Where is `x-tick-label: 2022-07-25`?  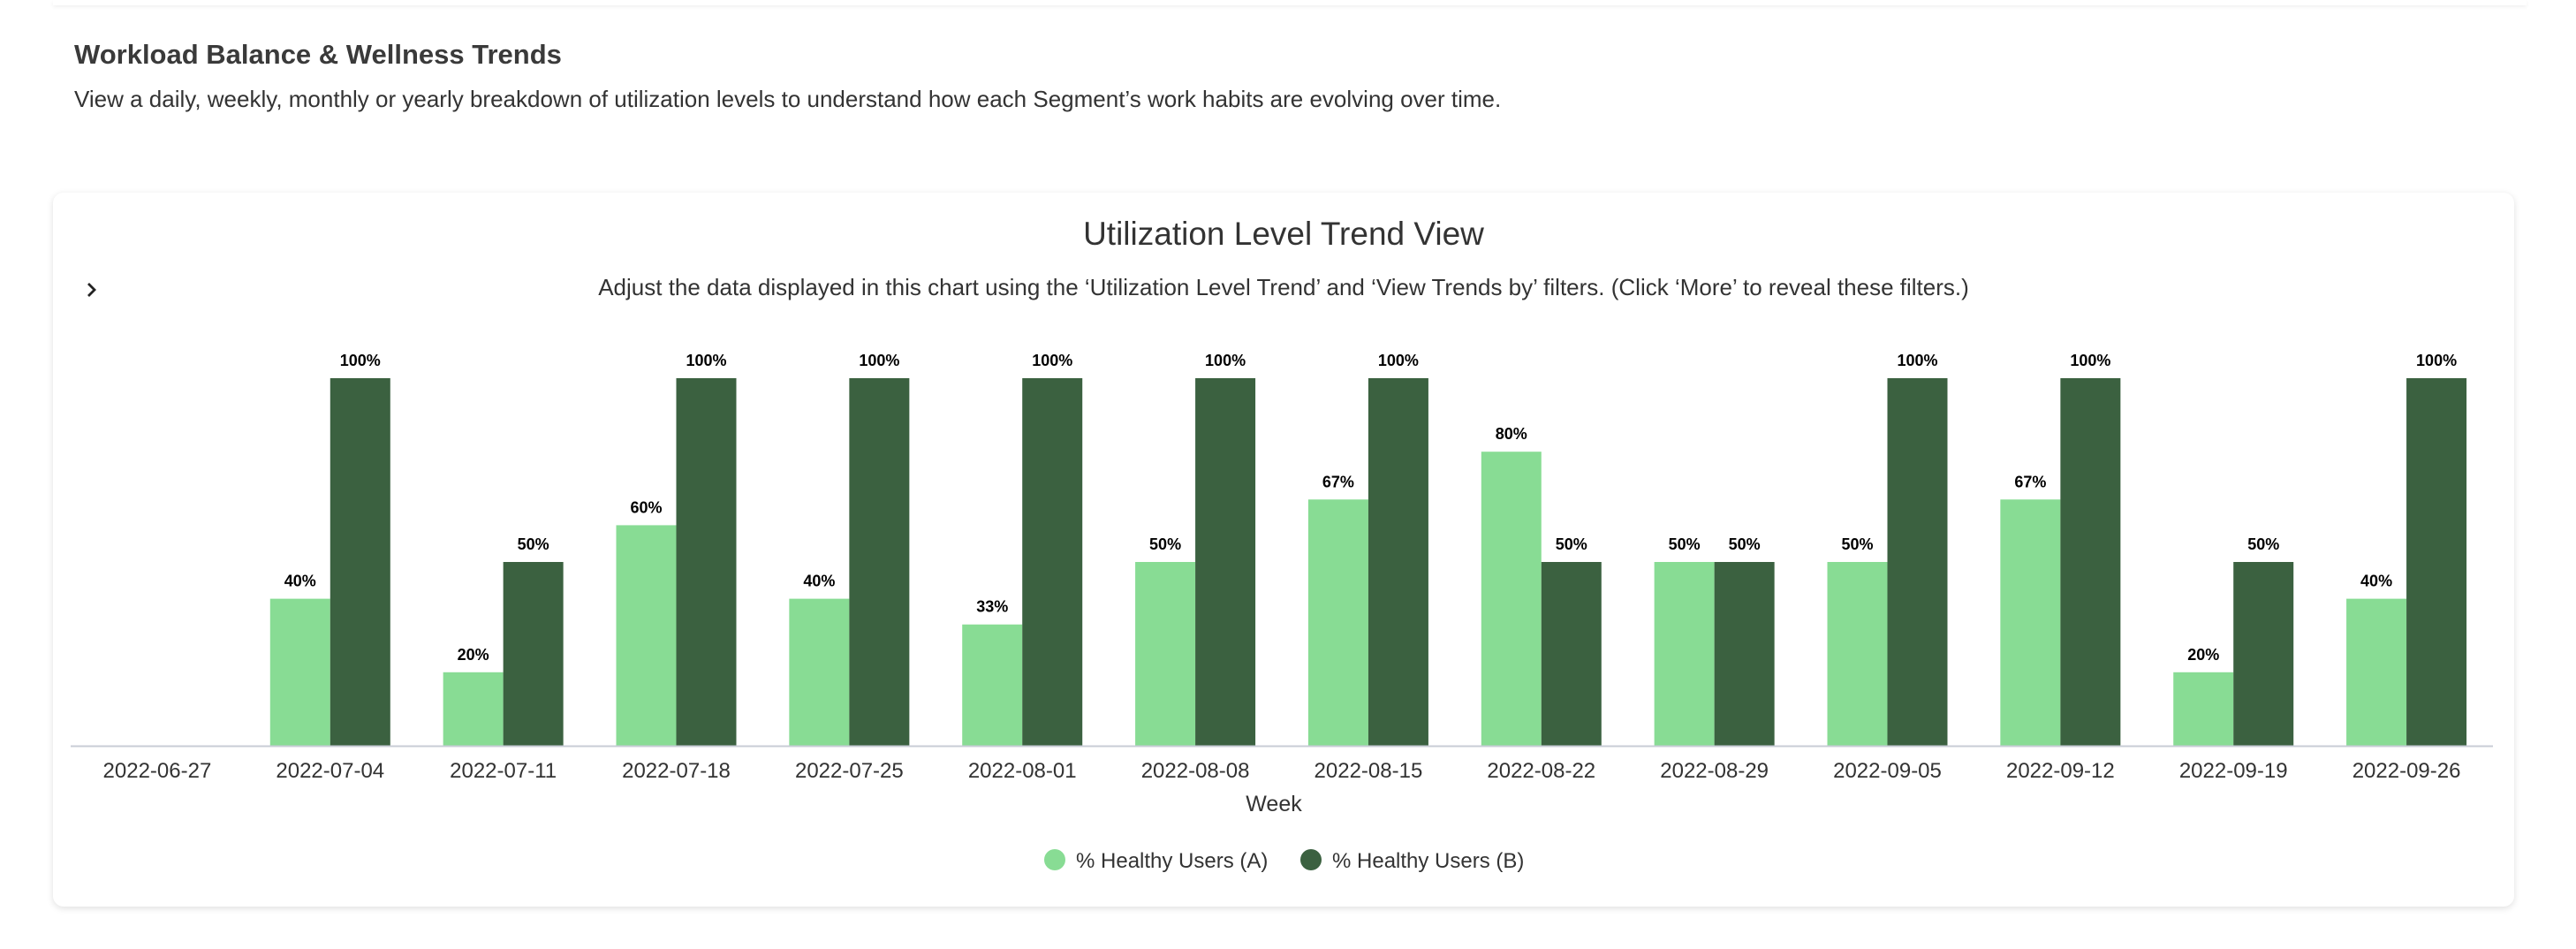 x-tick-label: 2022-07-25 is located at coordinates (850, 771).